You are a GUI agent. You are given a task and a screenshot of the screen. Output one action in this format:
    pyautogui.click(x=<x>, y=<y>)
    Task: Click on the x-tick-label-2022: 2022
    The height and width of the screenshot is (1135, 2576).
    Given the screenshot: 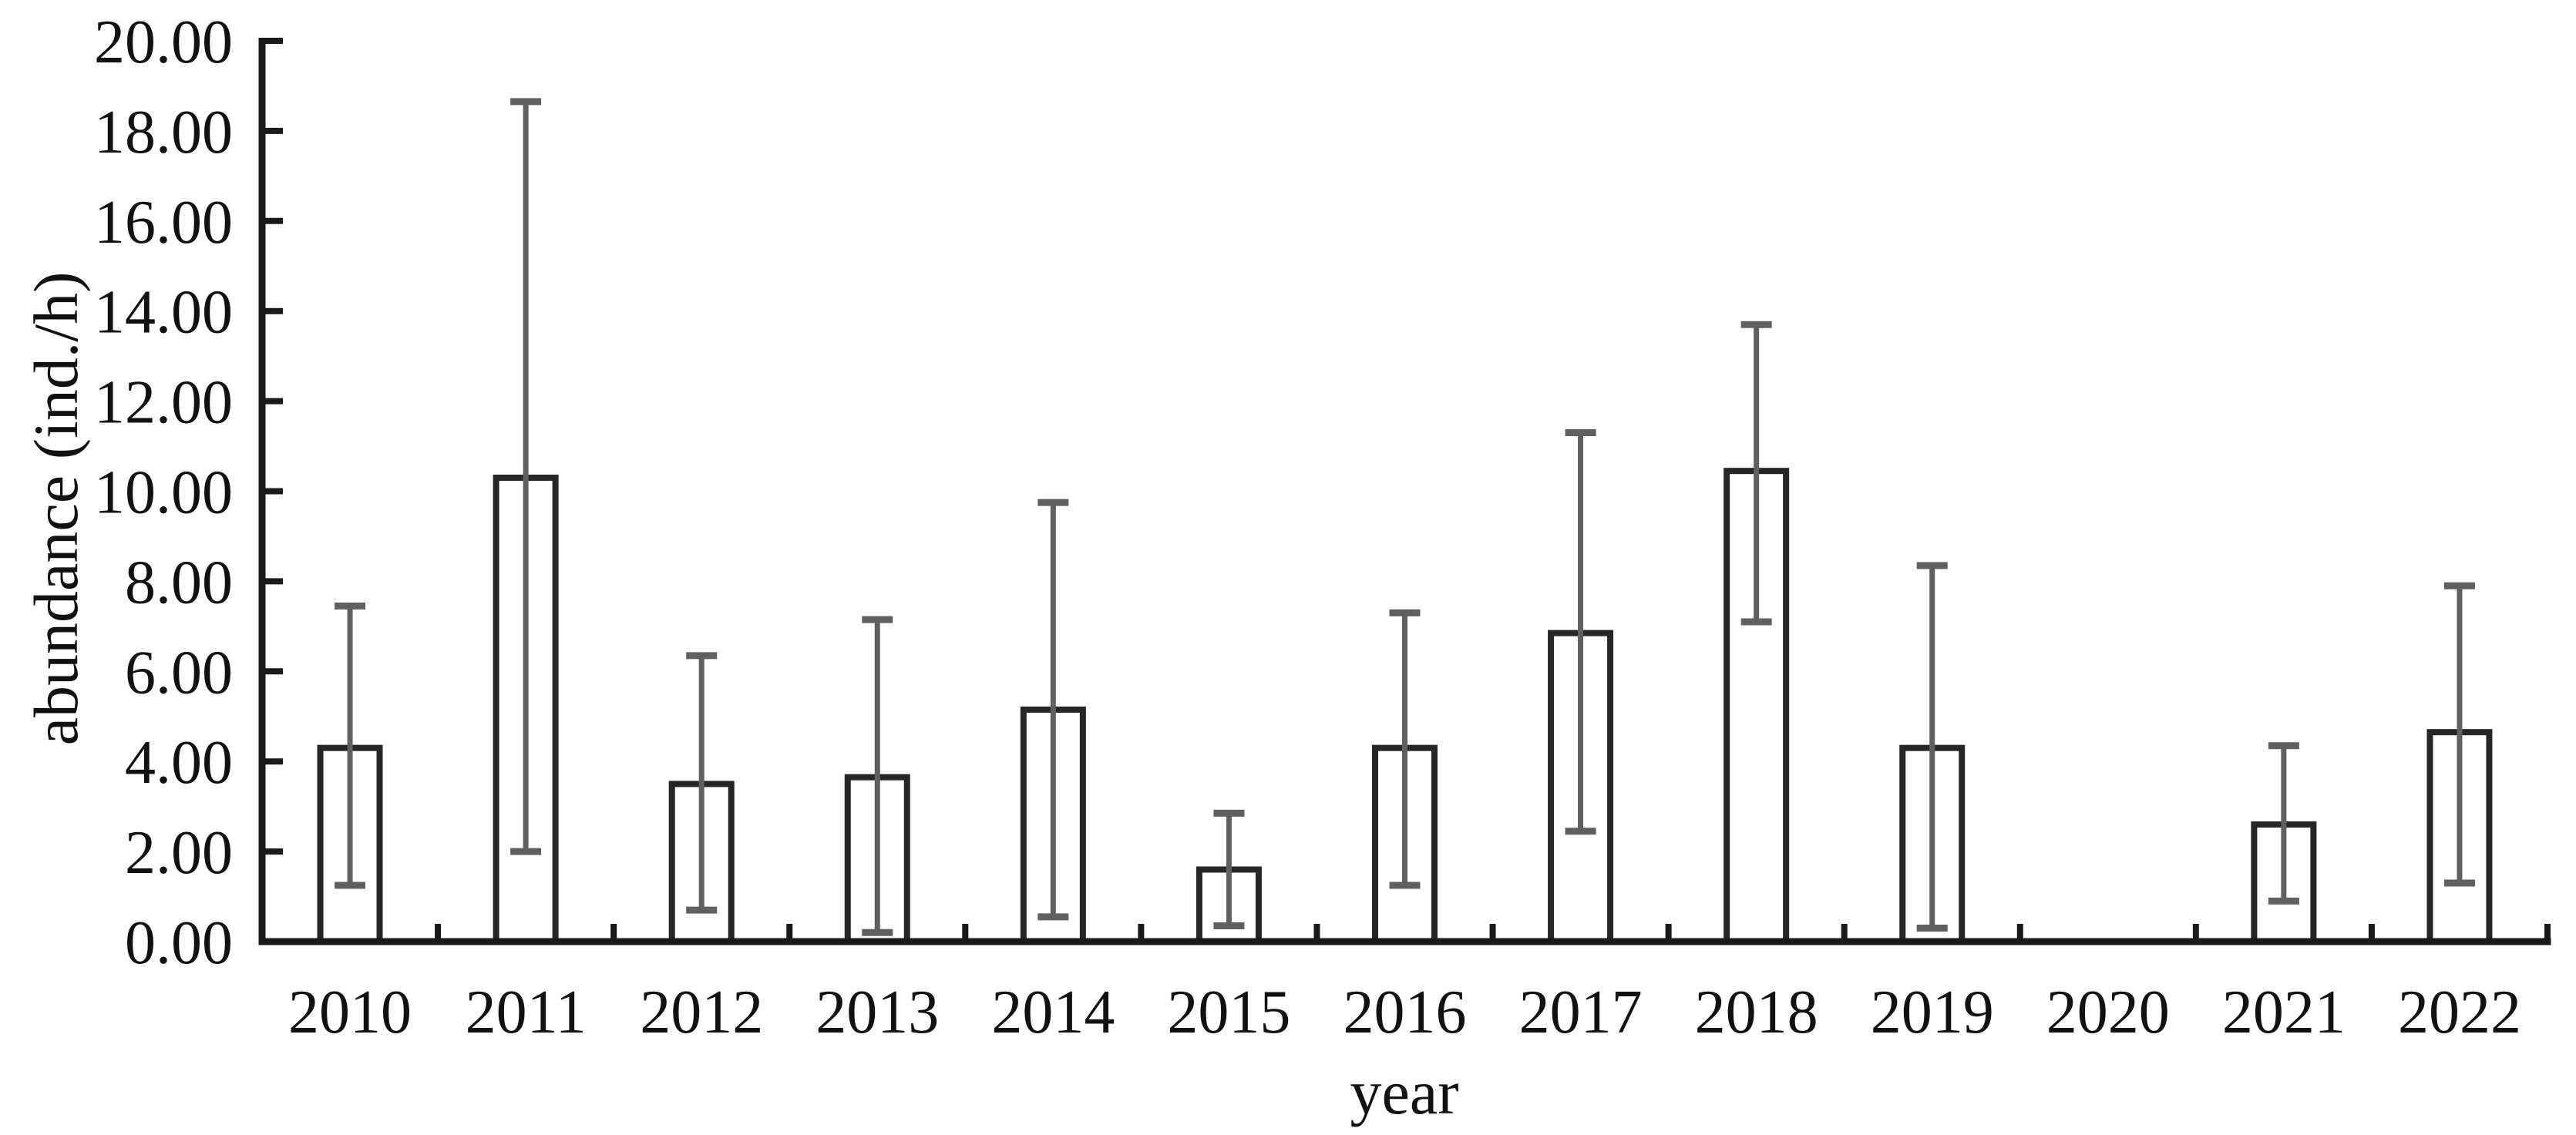 What is the action you would take?
    pyautogui.click(x=2459, y=1012)
    